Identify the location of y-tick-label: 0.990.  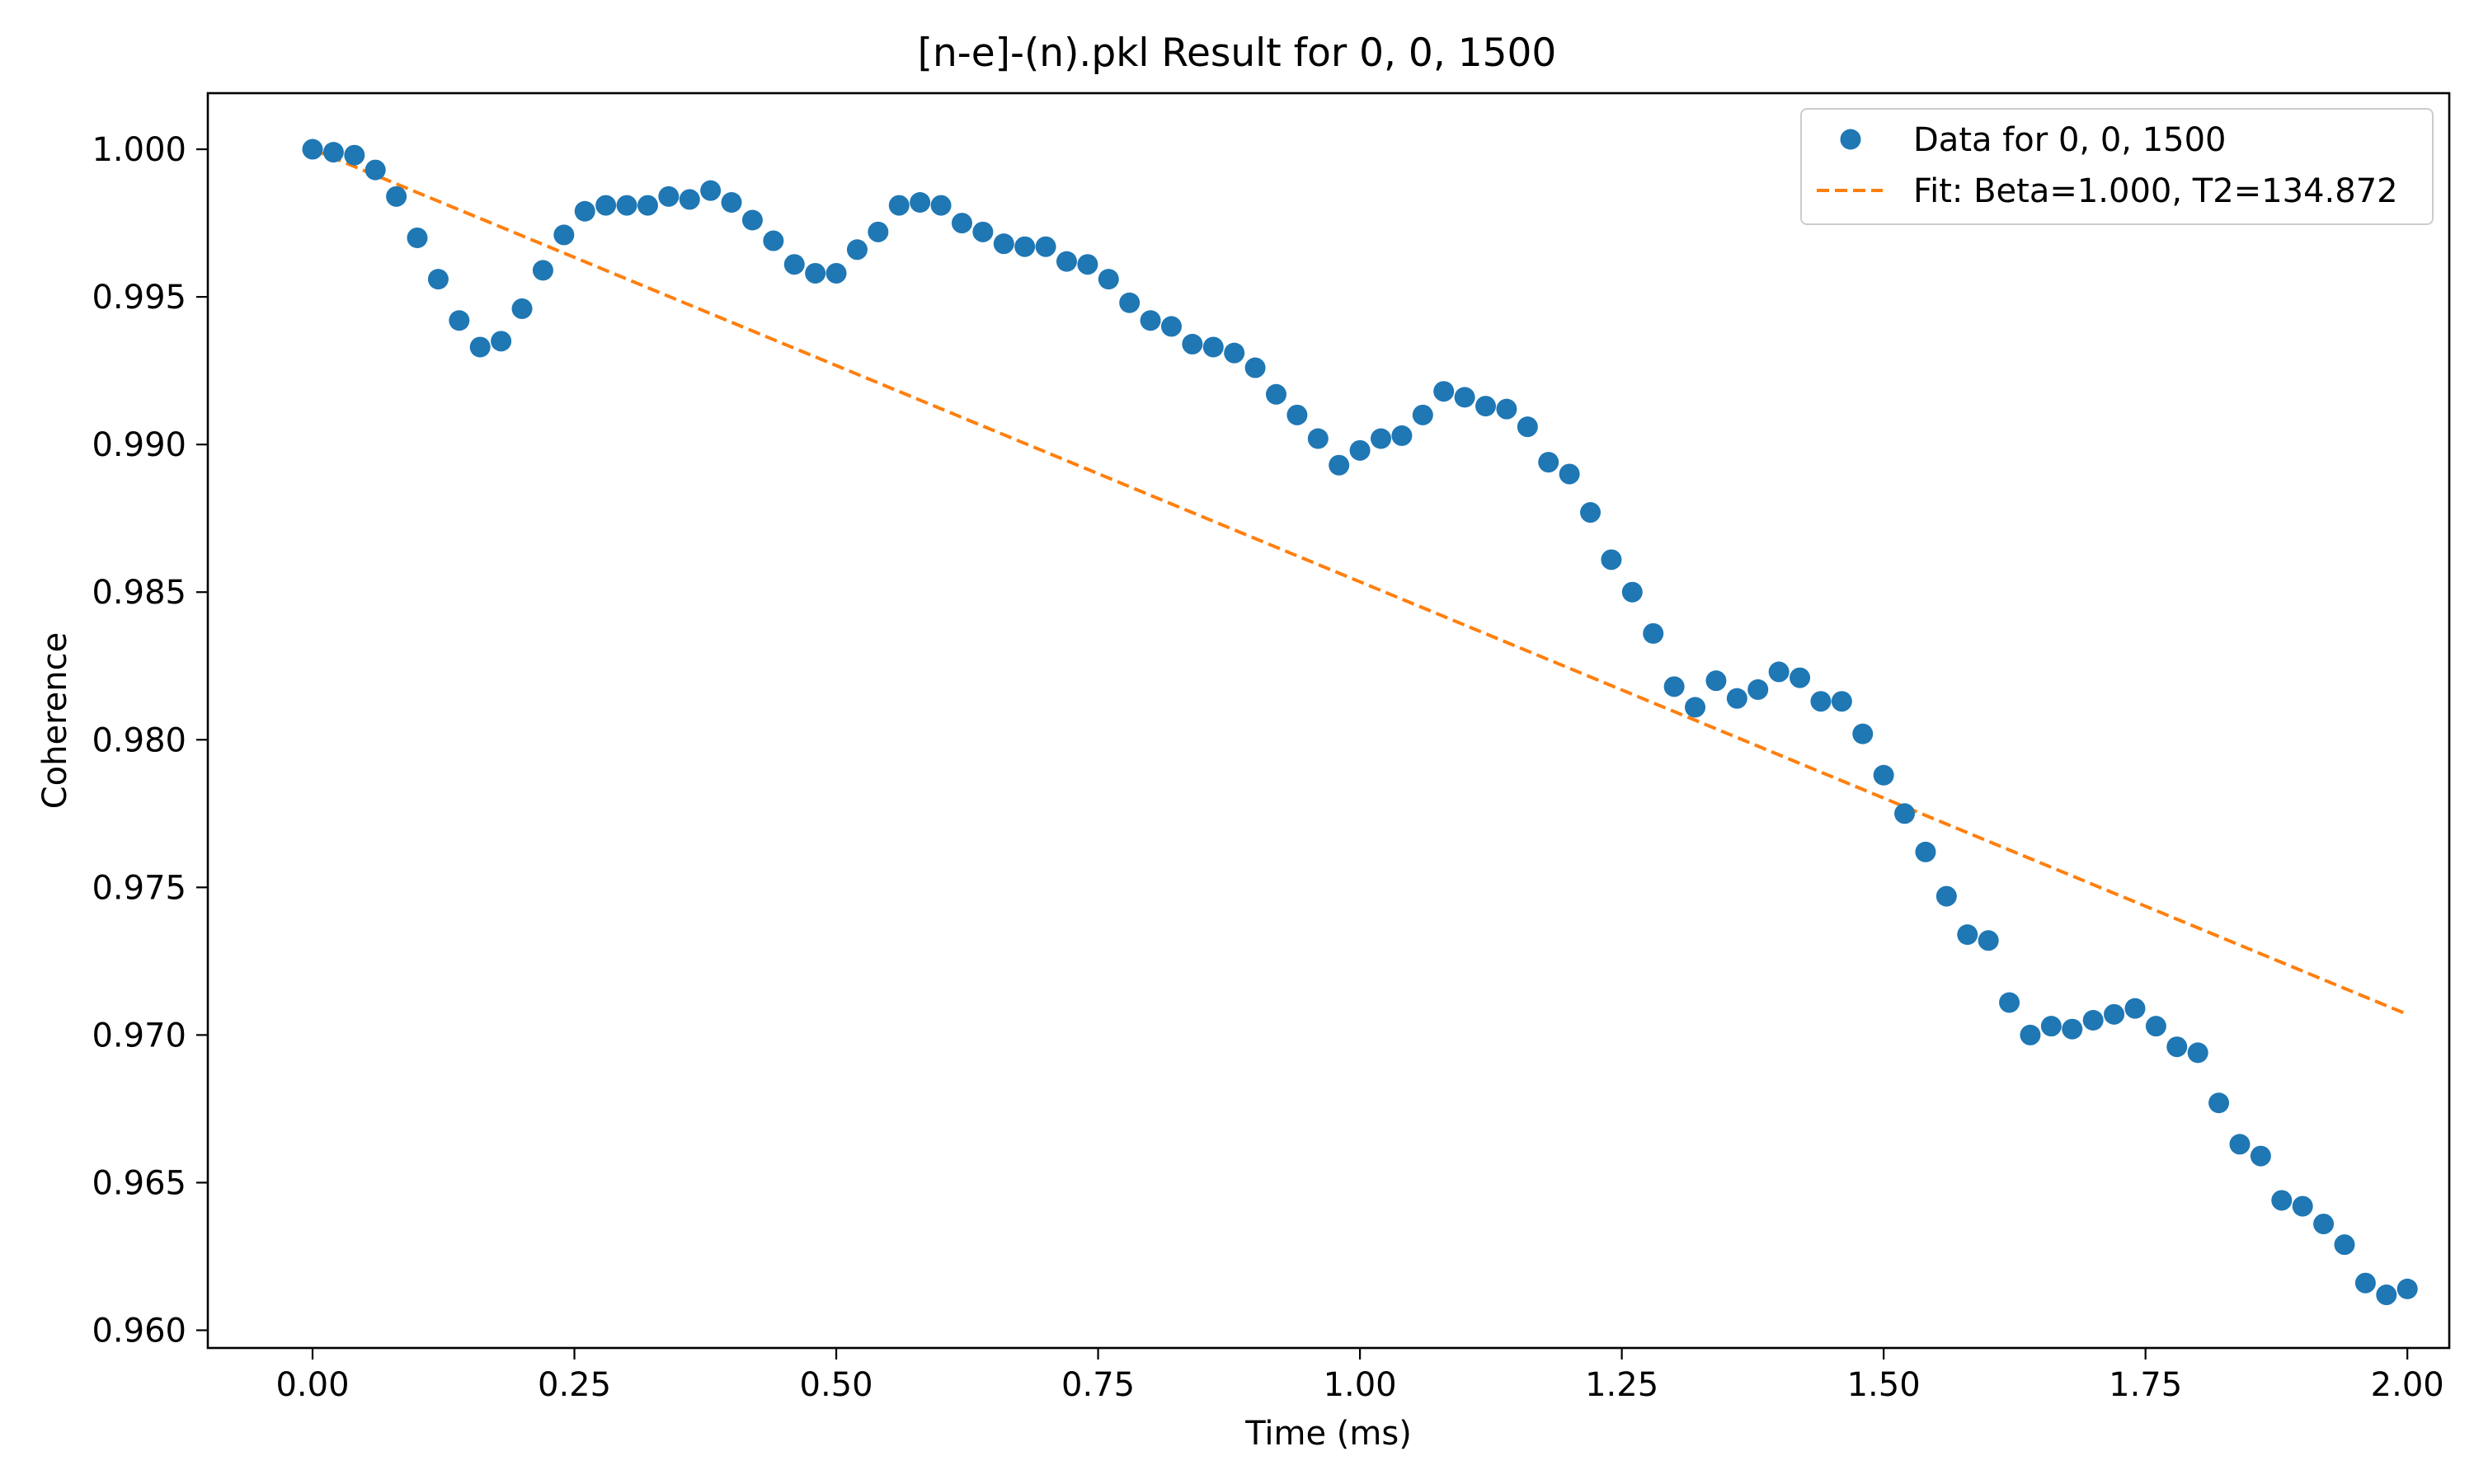
(139, 445).